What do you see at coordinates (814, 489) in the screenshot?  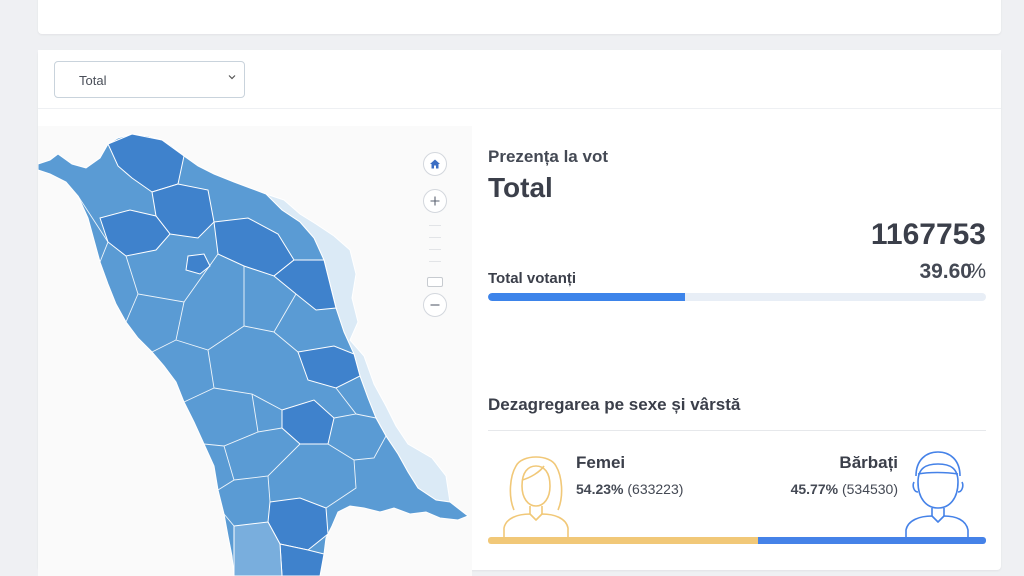 I see `male-percent: 45.77%` at bounding box center [814, 489].